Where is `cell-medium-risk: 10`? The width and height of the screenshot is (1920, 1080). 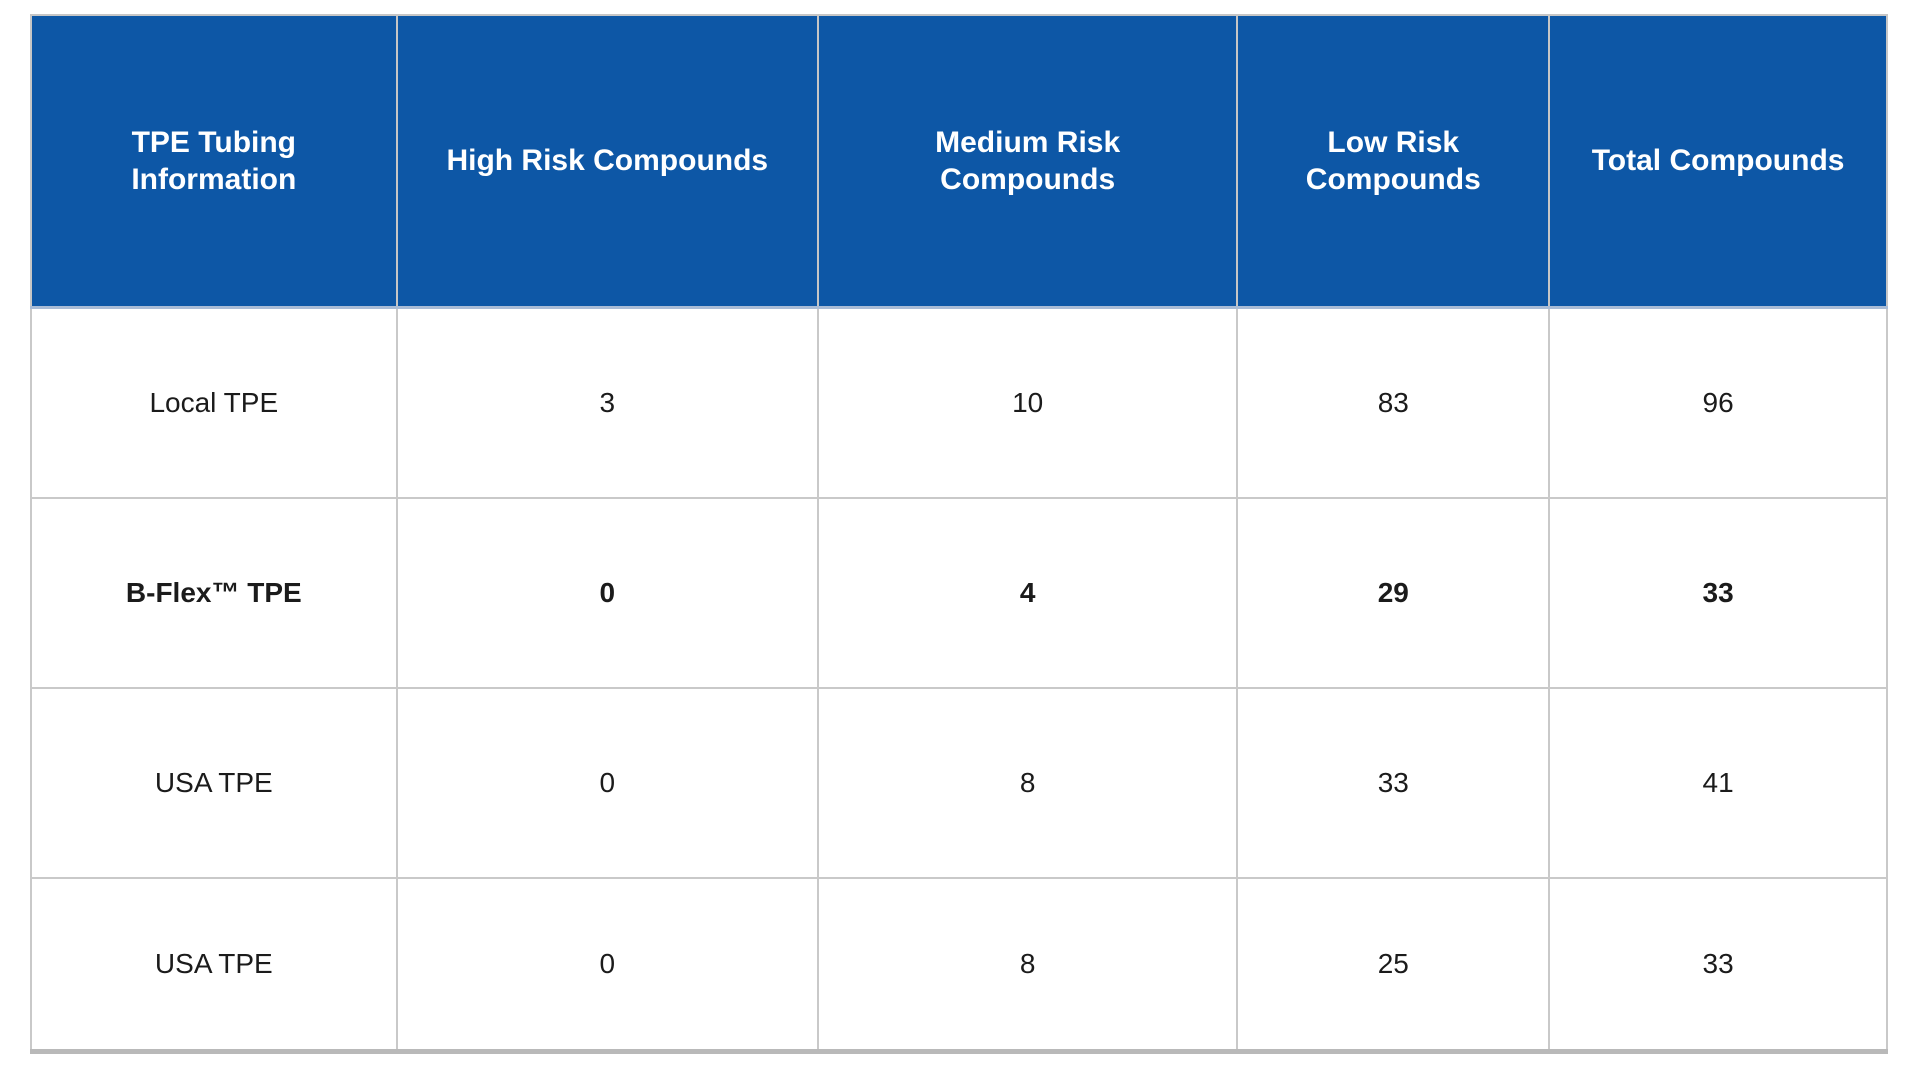 cell-medium-risk: 10 is located at coordinates (1027, 402).